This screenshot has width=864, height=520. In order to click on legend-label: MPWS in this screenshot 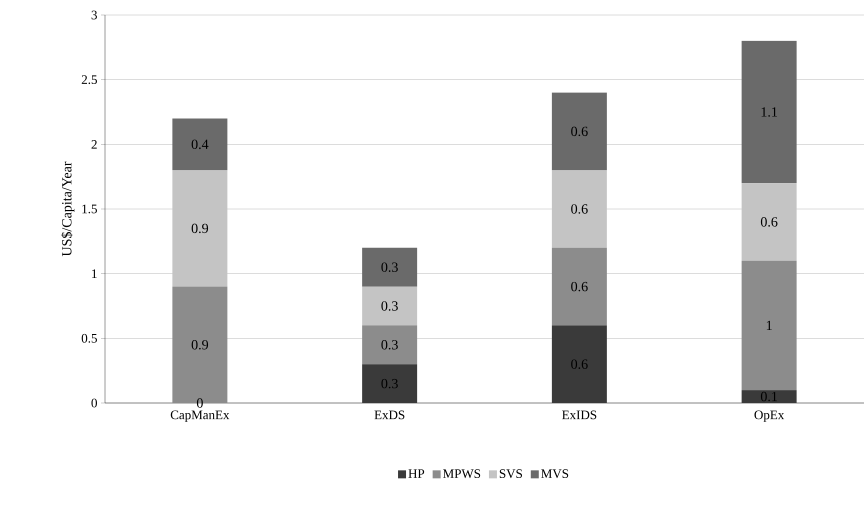, I will do `click(461, 473)`.